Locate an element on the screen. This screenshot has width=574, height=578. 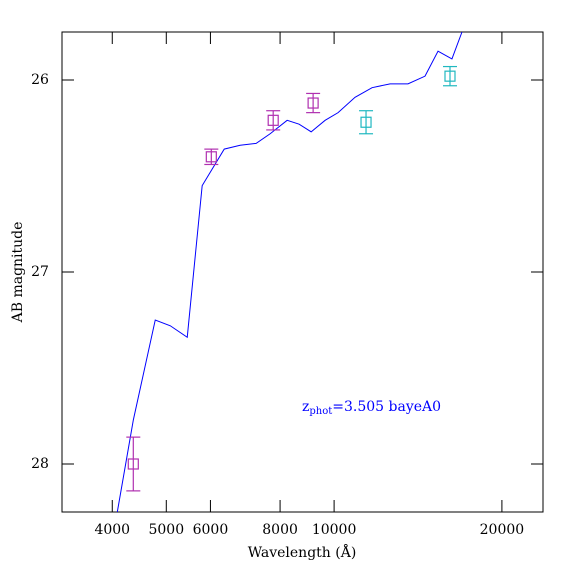
x-tick-label: 20000 is located at coordinates (502, 530).